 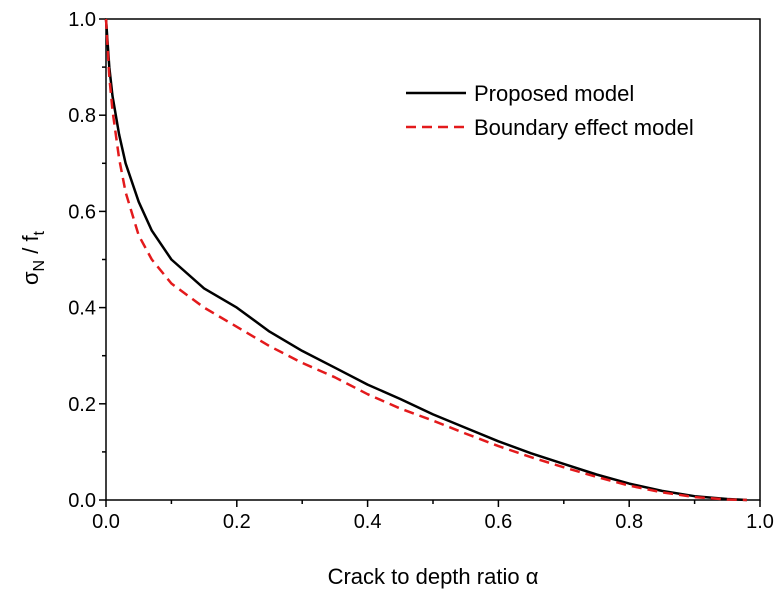 What do you see at coordinates (106, 522) in the screenshot?
I see `x-tick-label: 0.0` at bounding box center [106, 522].